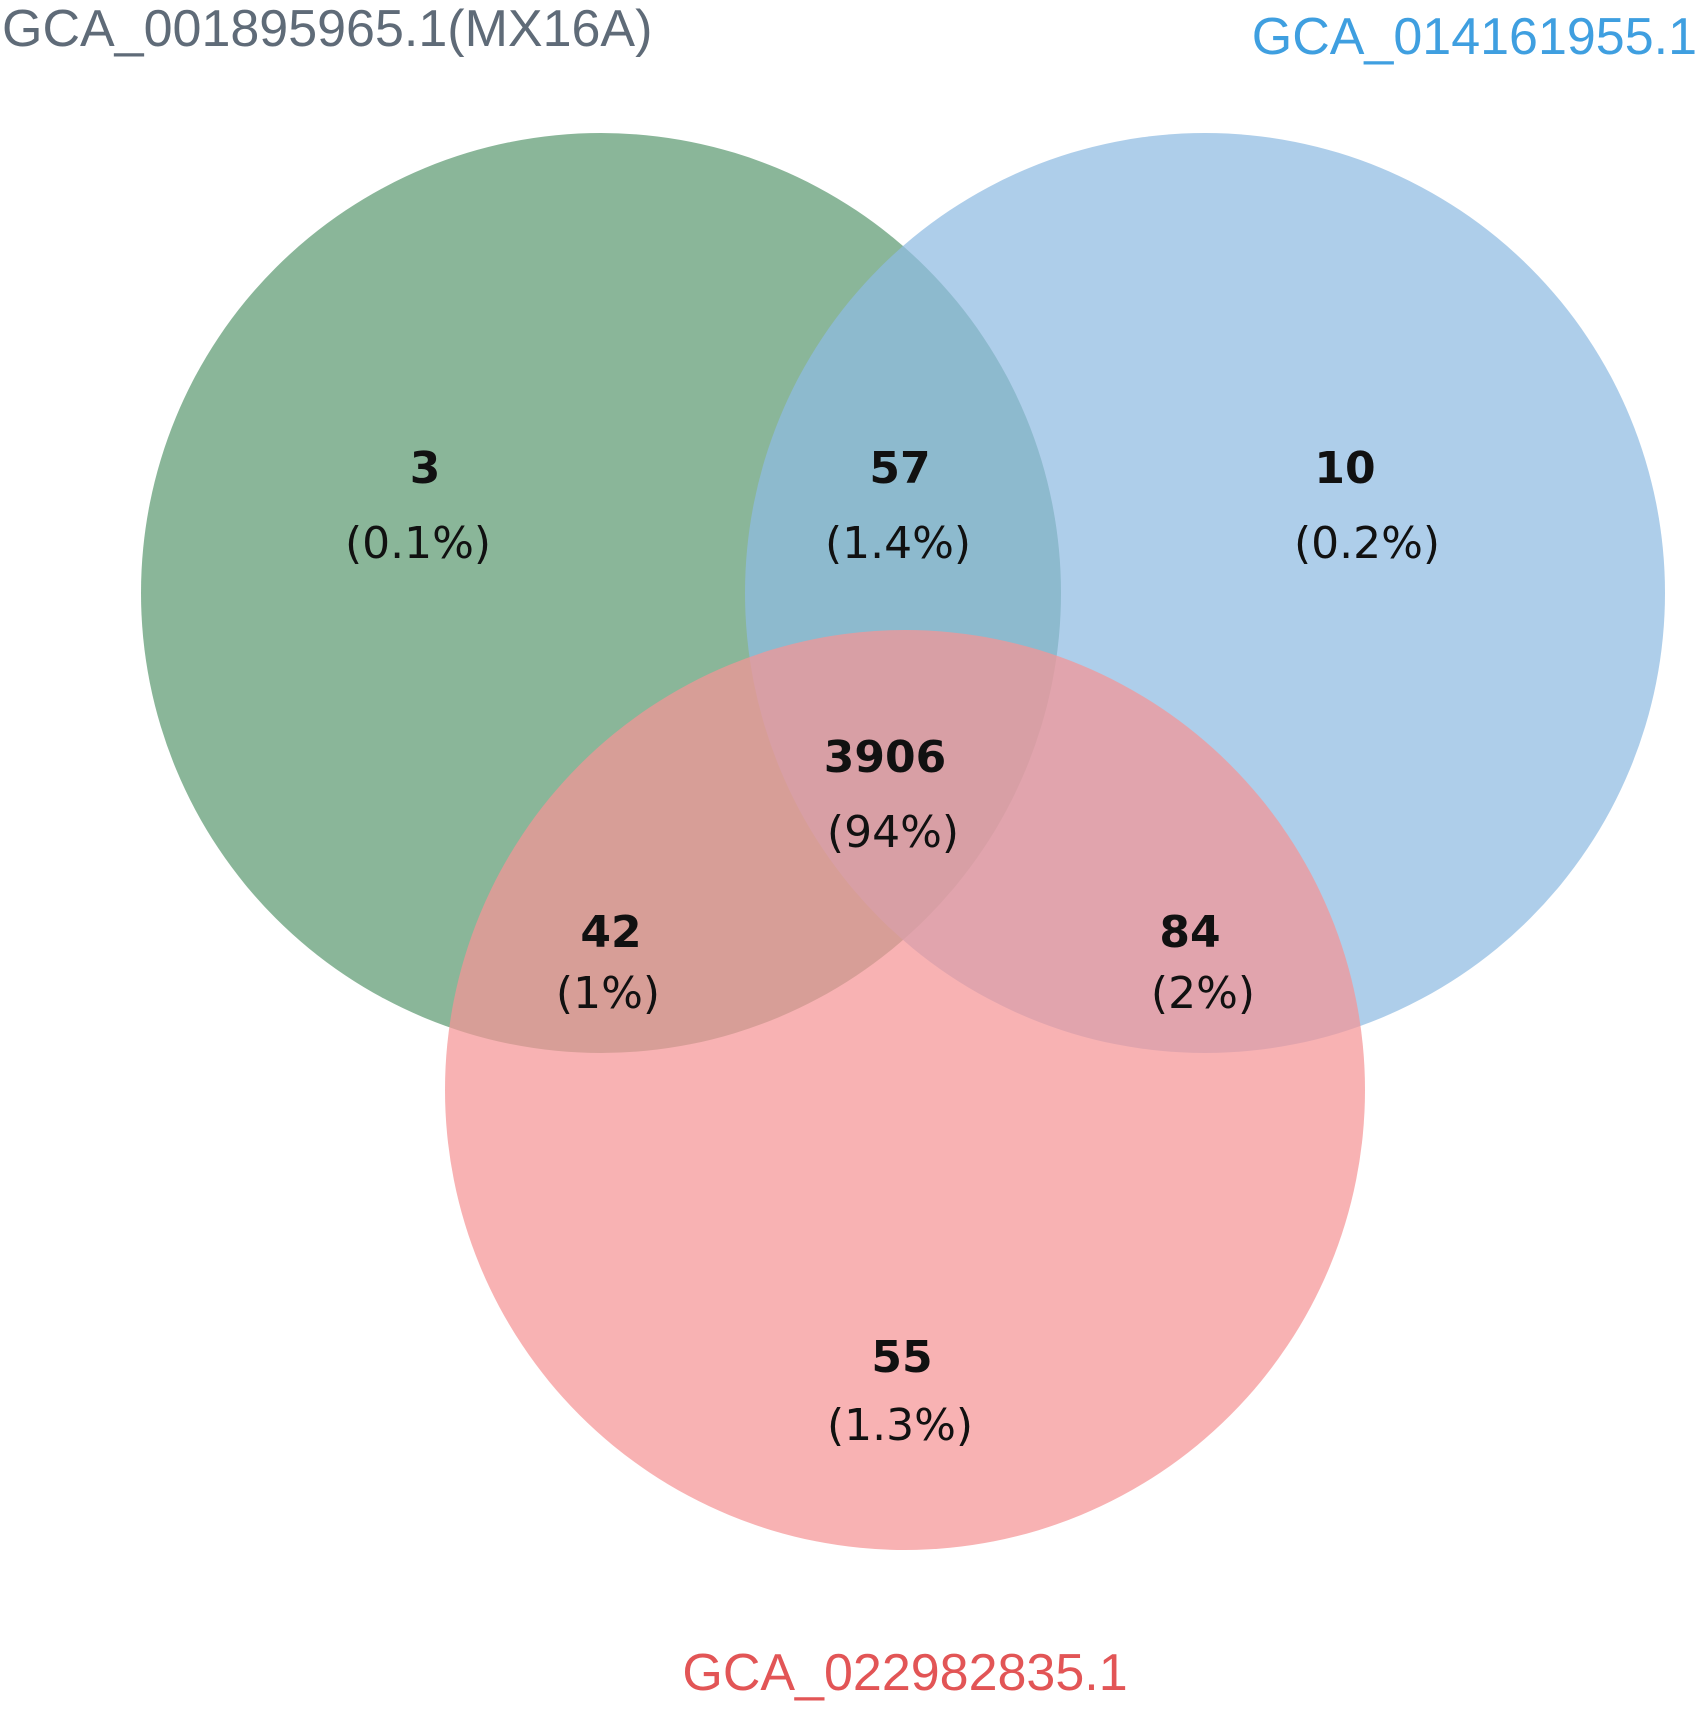 The image size is (1701, 1709). I want to click on region-percent: (0.1%), so click(418, 543).